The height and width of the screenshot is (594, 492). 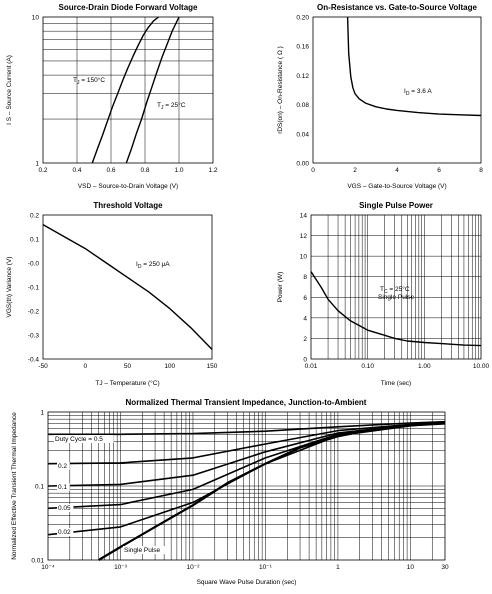 What do you see at coordinates (128, 205) in the screenshot?
I see `chart-title: Threshold Voltage` at bounding box center [128, 205].